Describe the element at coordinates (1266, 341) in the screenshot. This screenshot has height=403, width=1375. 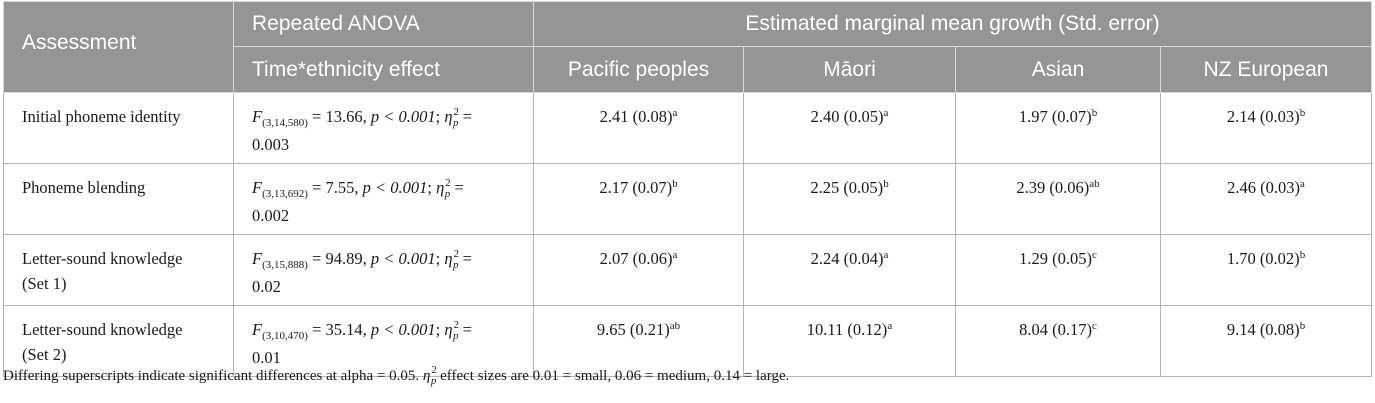
I see `cell-growth-value: 9.14 (0.08)b` at that location.